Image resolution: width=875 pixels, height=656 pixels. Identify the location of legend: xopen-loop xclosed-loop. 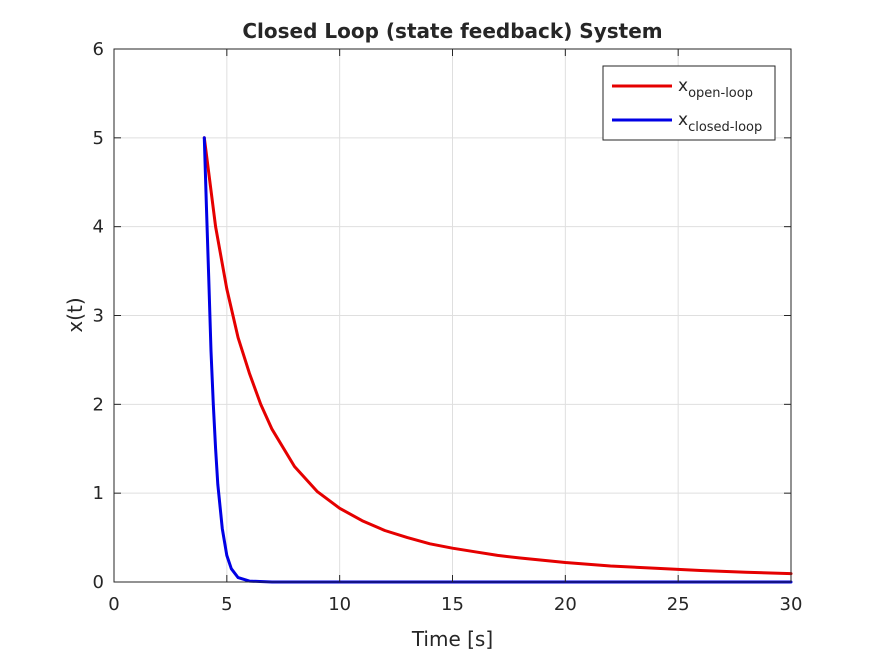
(689, 103).